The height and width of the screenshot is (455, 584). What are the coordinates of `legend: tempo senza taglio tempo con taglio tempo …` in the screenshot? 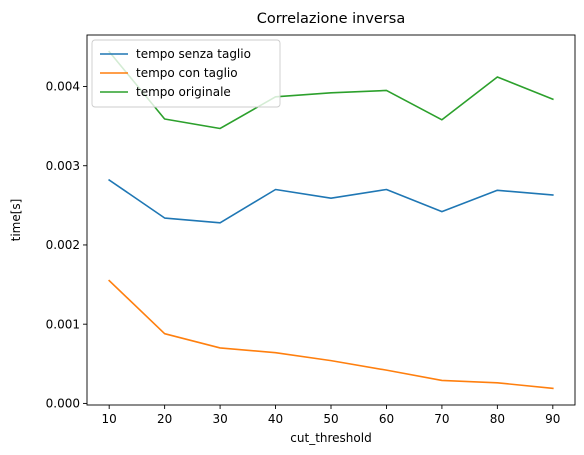 It's located at (186, 73).